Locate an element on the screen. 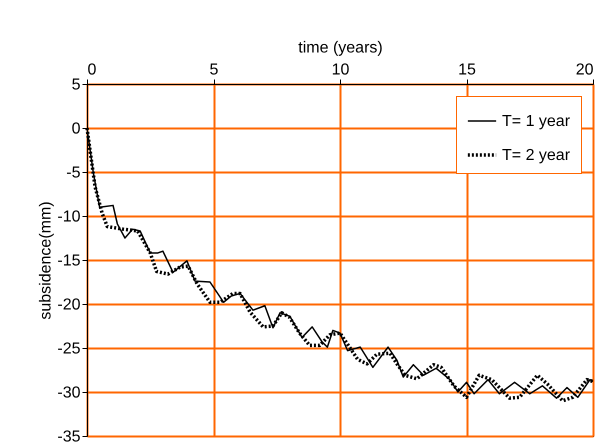 The image size is (604, 448). y-tick-label: -25 is located at coordinates (69, 349).